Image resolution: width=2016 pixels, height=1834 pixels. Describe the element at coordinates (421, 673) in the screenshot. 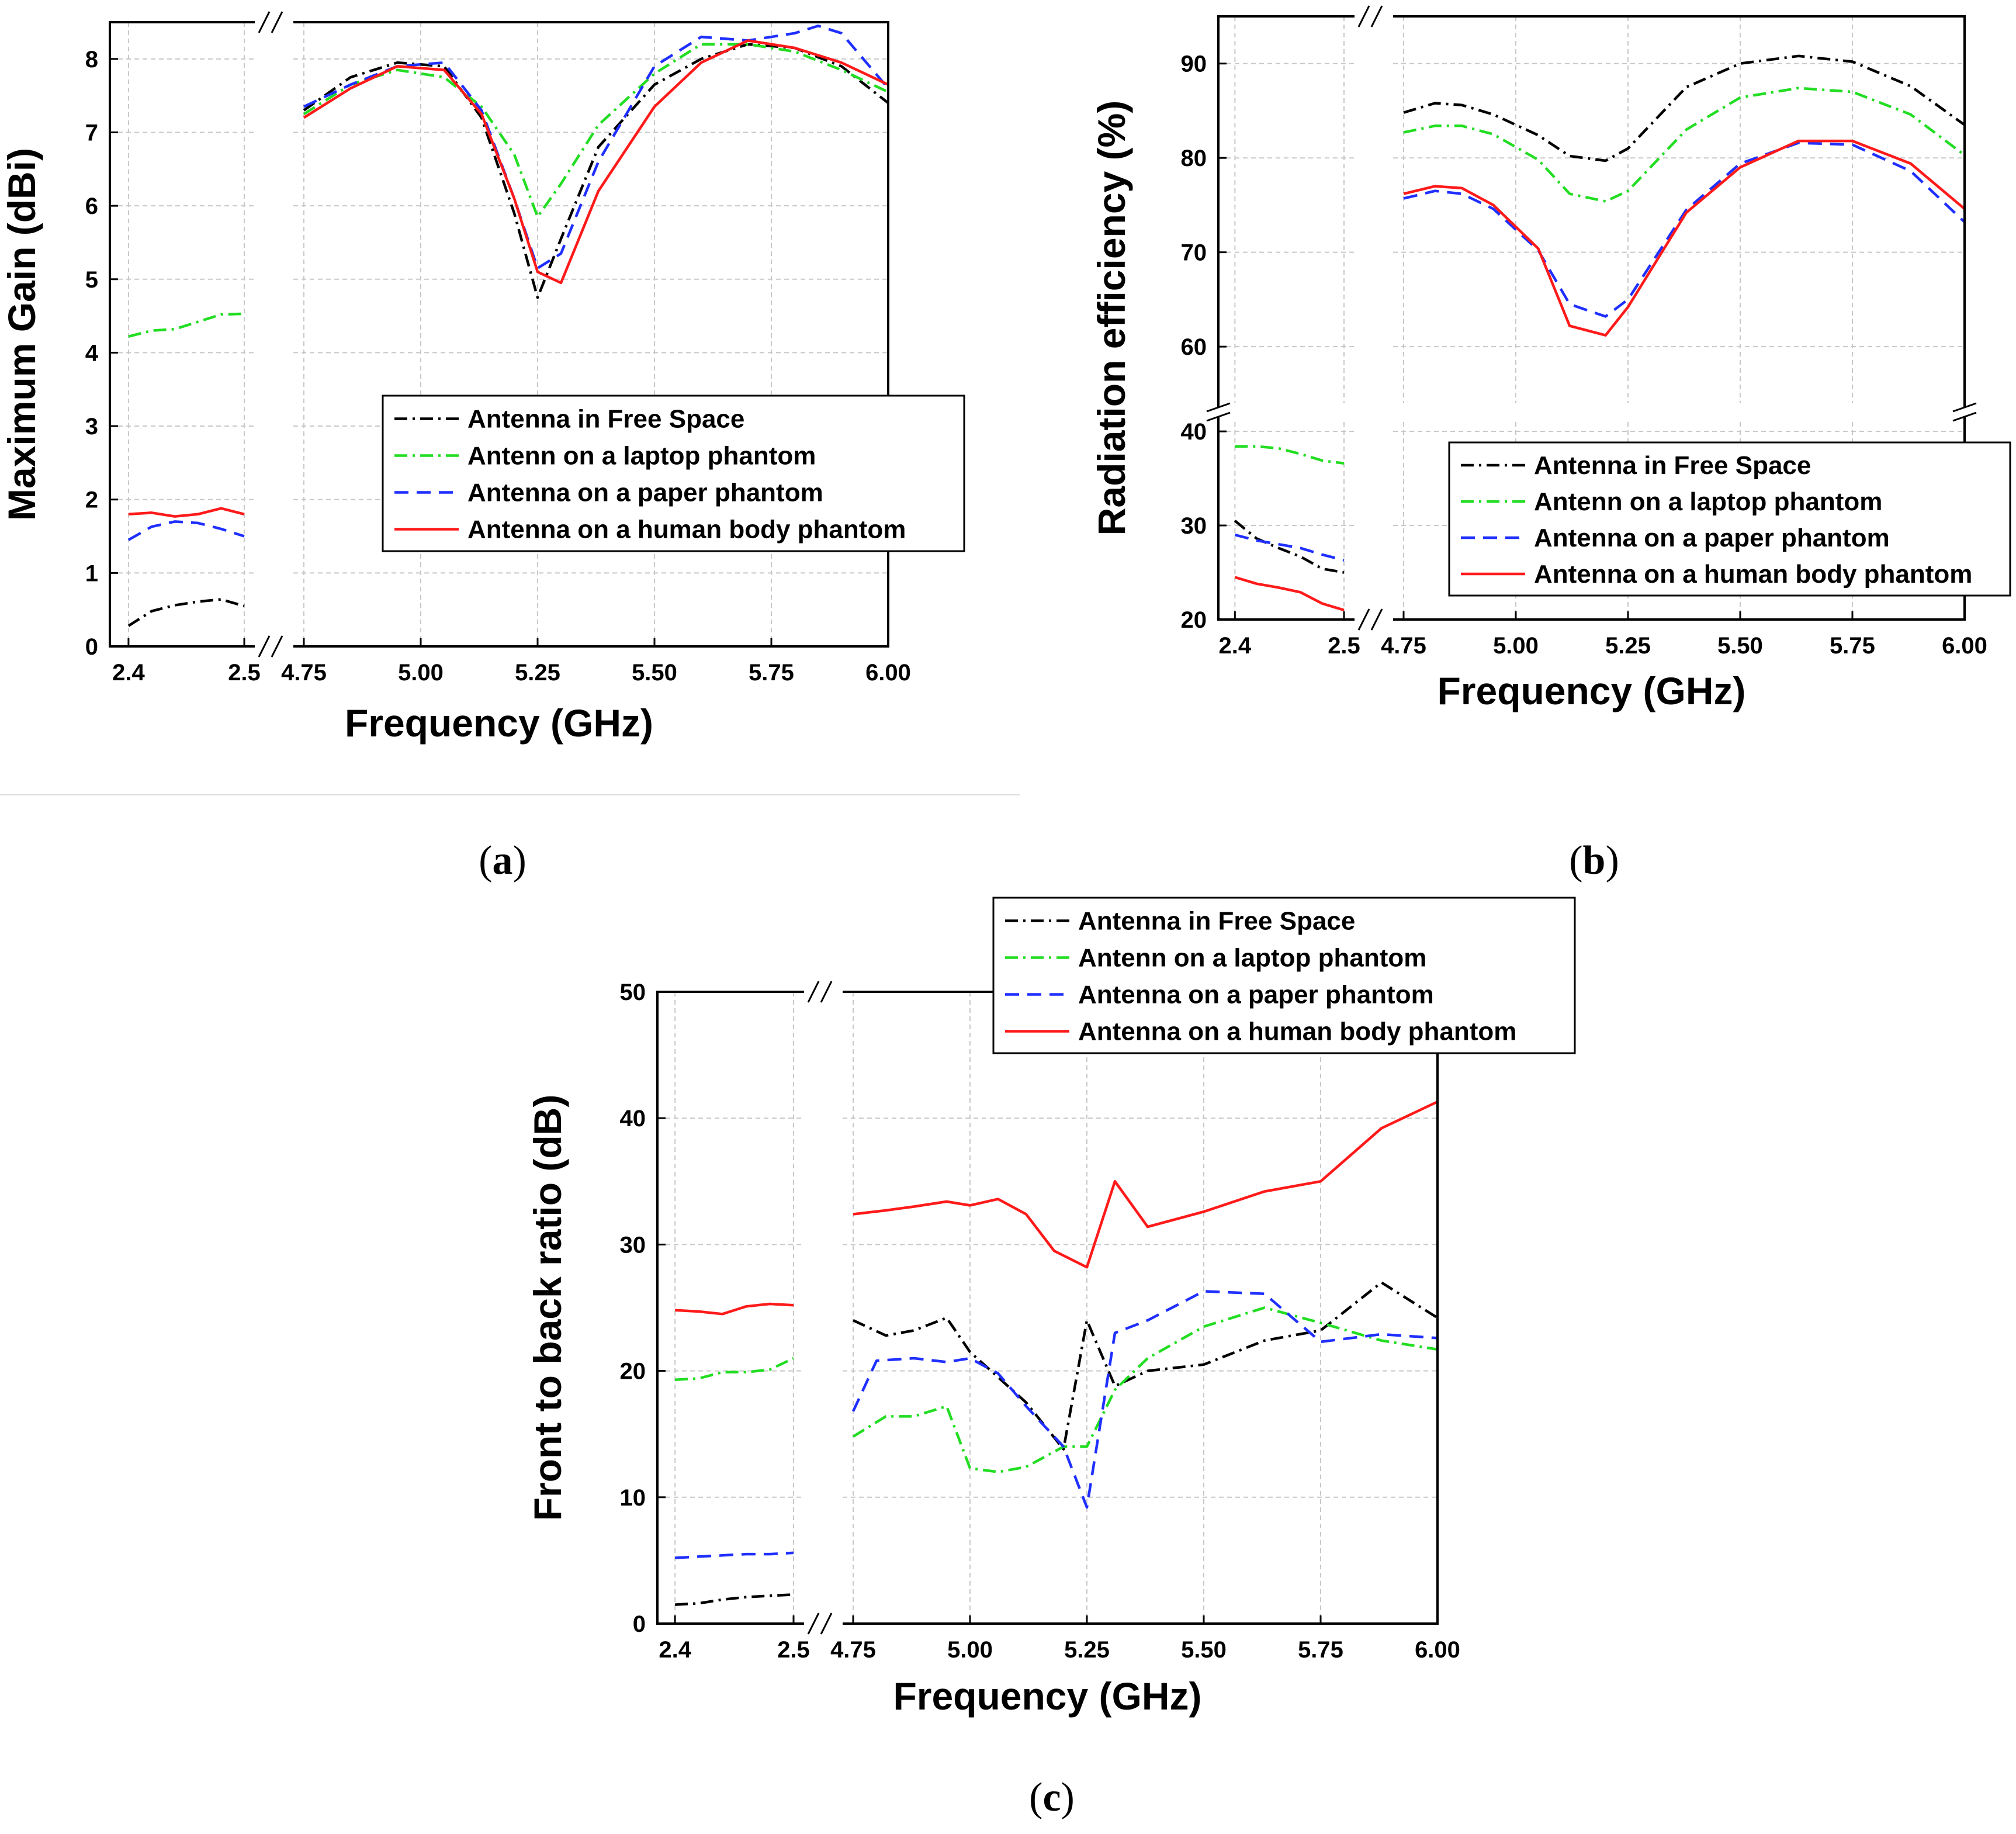

I see `x-tick-label: 5.00` at that location.